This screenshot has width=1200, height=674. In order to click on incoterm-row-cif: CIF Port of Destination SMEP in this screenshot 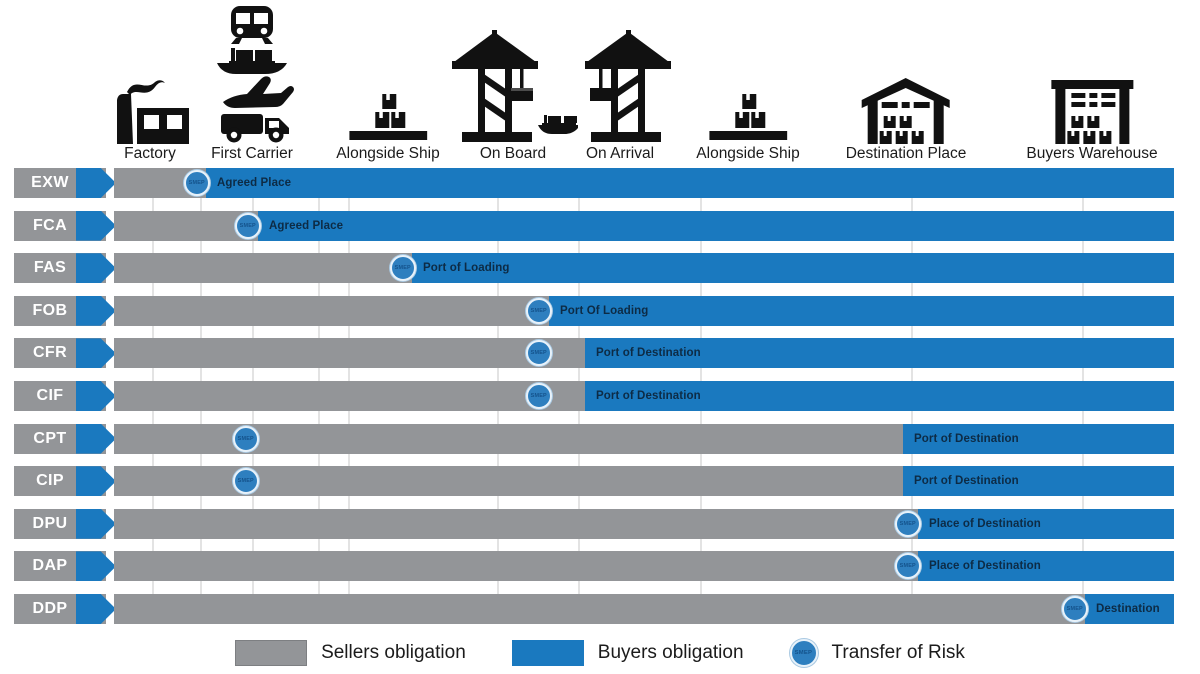, I will do `click(600, 396)`.